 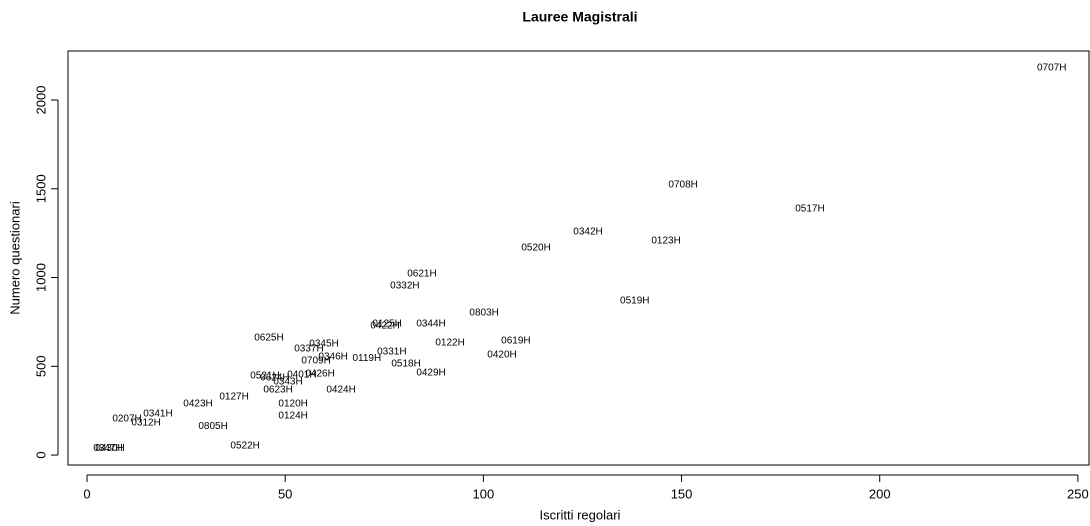 I want to click on point-label: 0625H, so click(x=268, y=338).